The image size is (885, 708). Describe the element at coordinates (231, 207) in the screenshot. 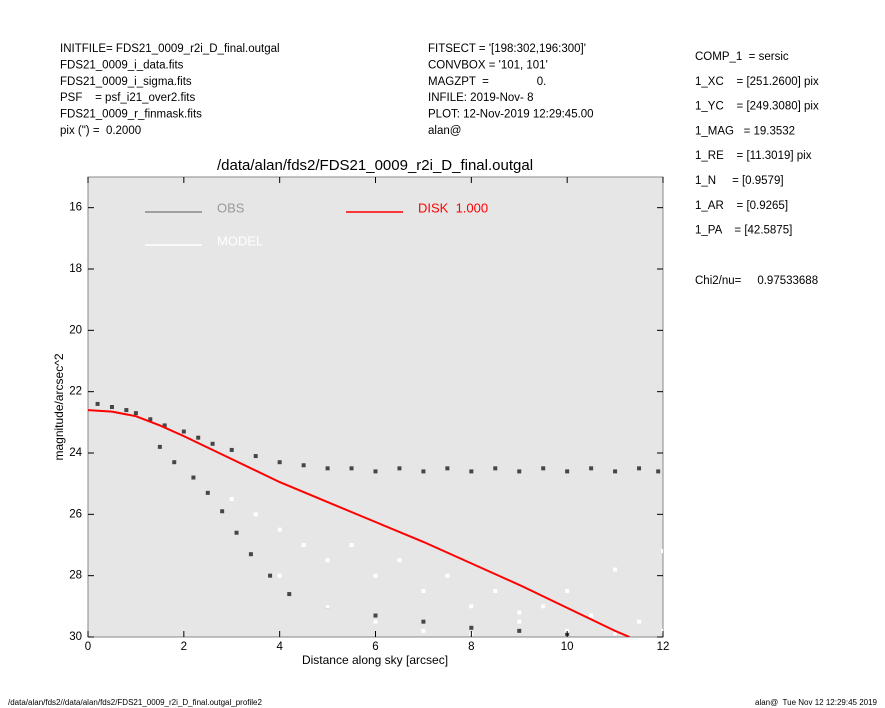

I see `legend-label: OBS` at that location.